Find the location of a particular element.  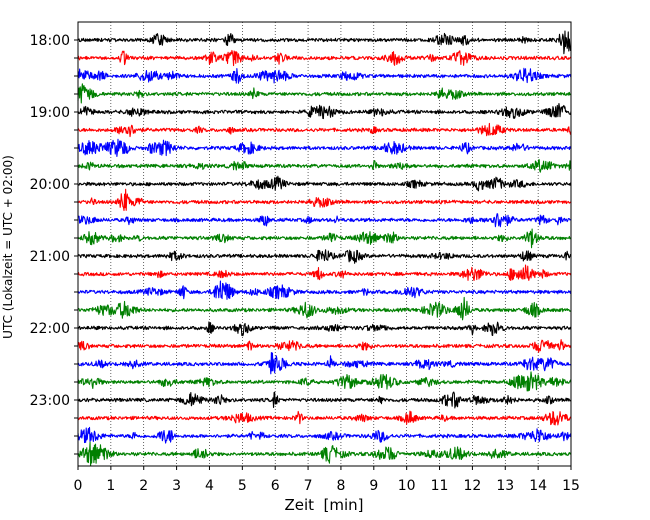

y-tick-label: 20:00 is located at coordinates (50, 185).